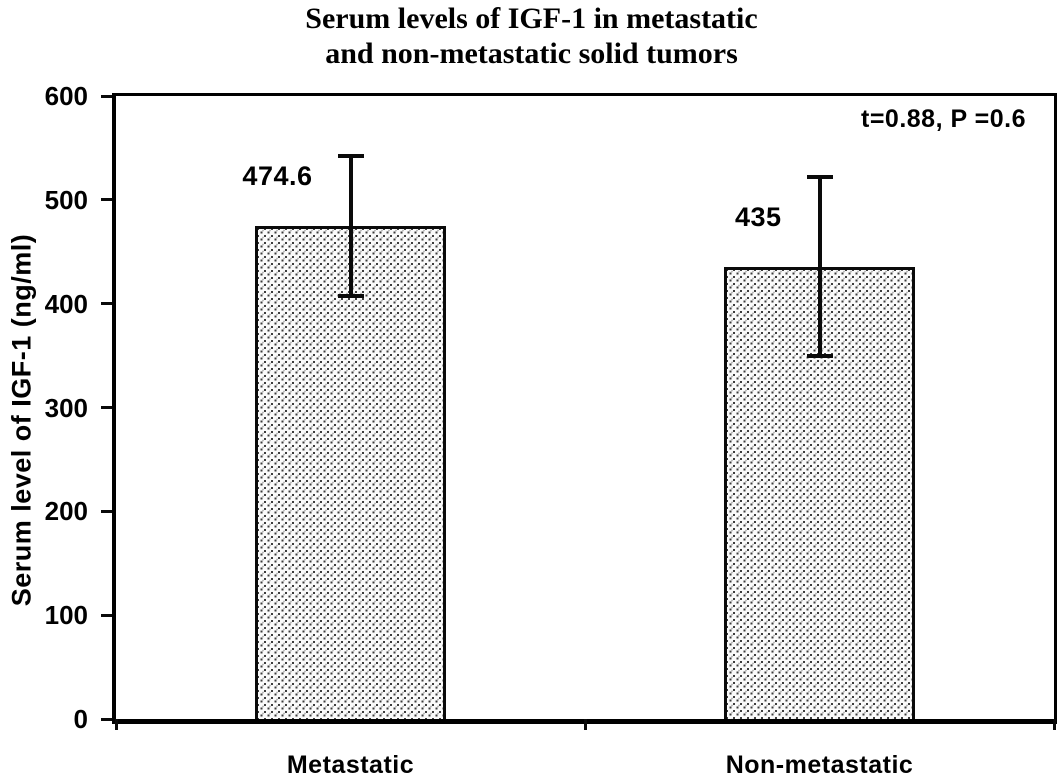 The height and width of the screenshot is (782, 1063). I want to click on y-tick-label: 200, so click(66, 511).